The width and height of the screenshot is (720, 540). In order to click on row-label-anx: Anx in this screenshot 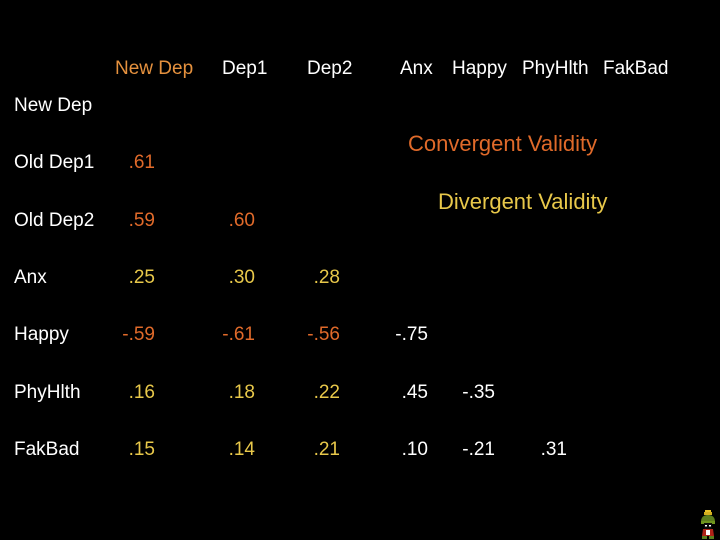, I will do `click(30, 277)`.